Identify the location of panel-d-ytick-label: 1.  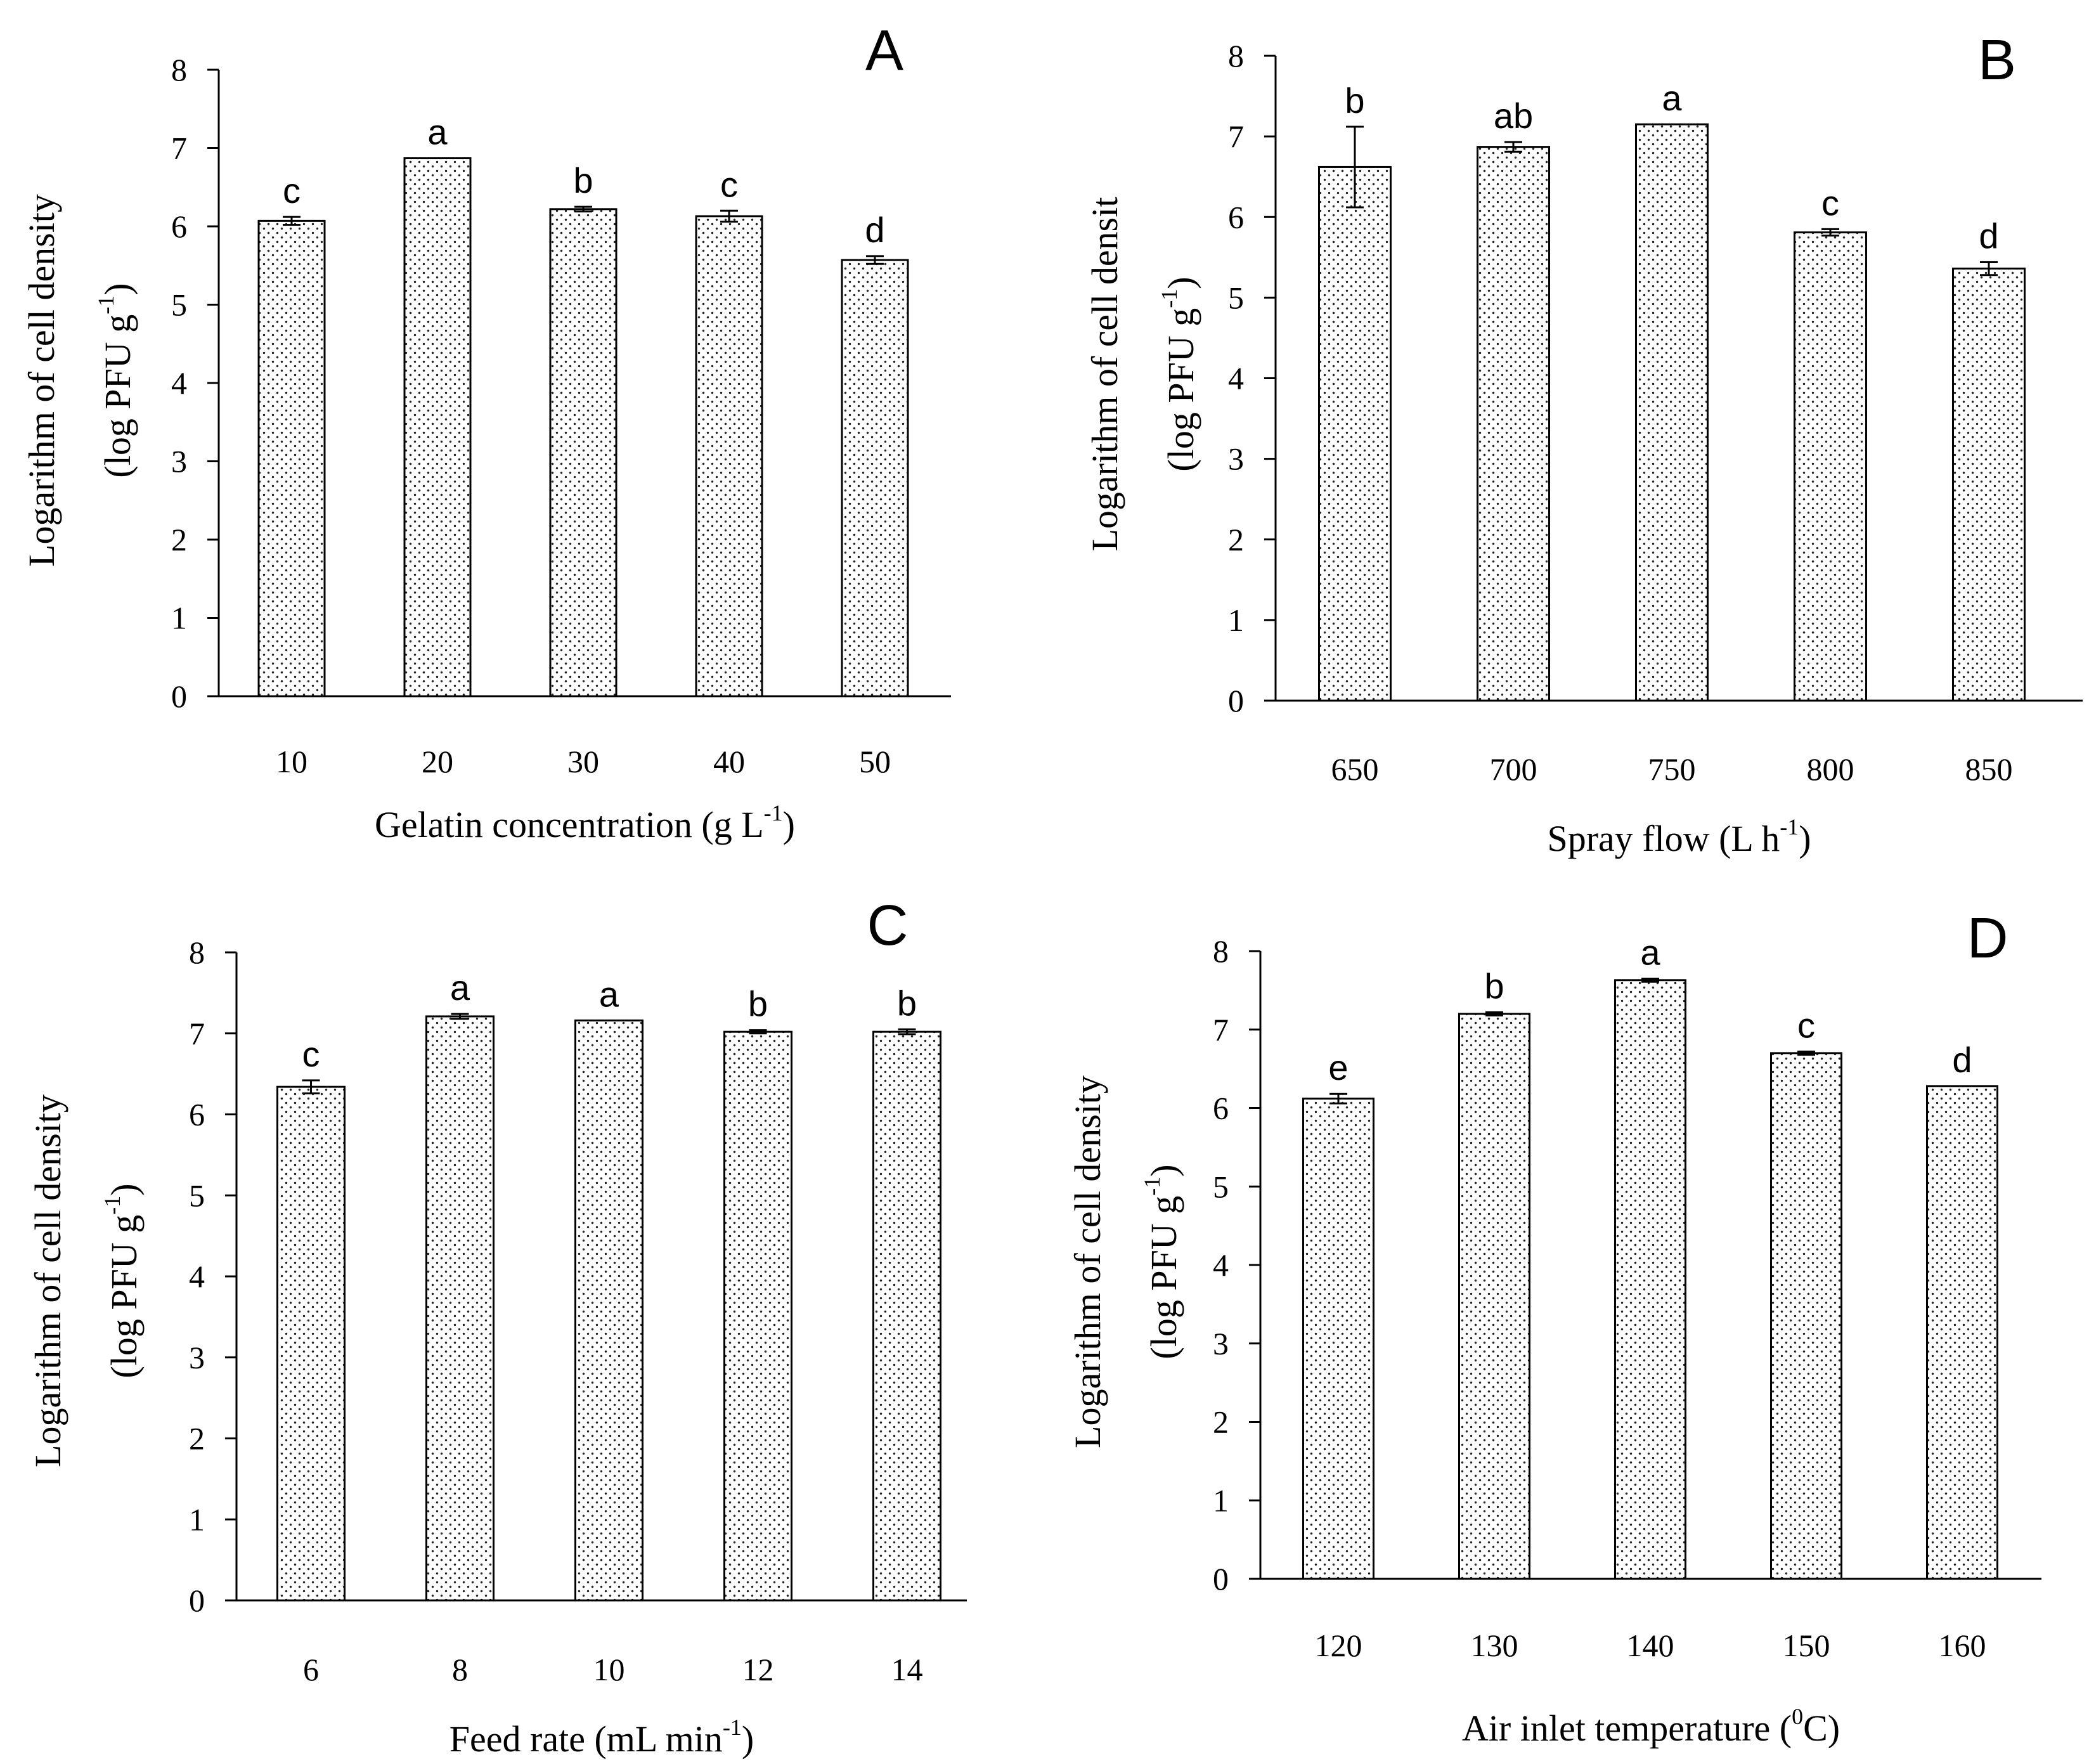
(1221, 1500).